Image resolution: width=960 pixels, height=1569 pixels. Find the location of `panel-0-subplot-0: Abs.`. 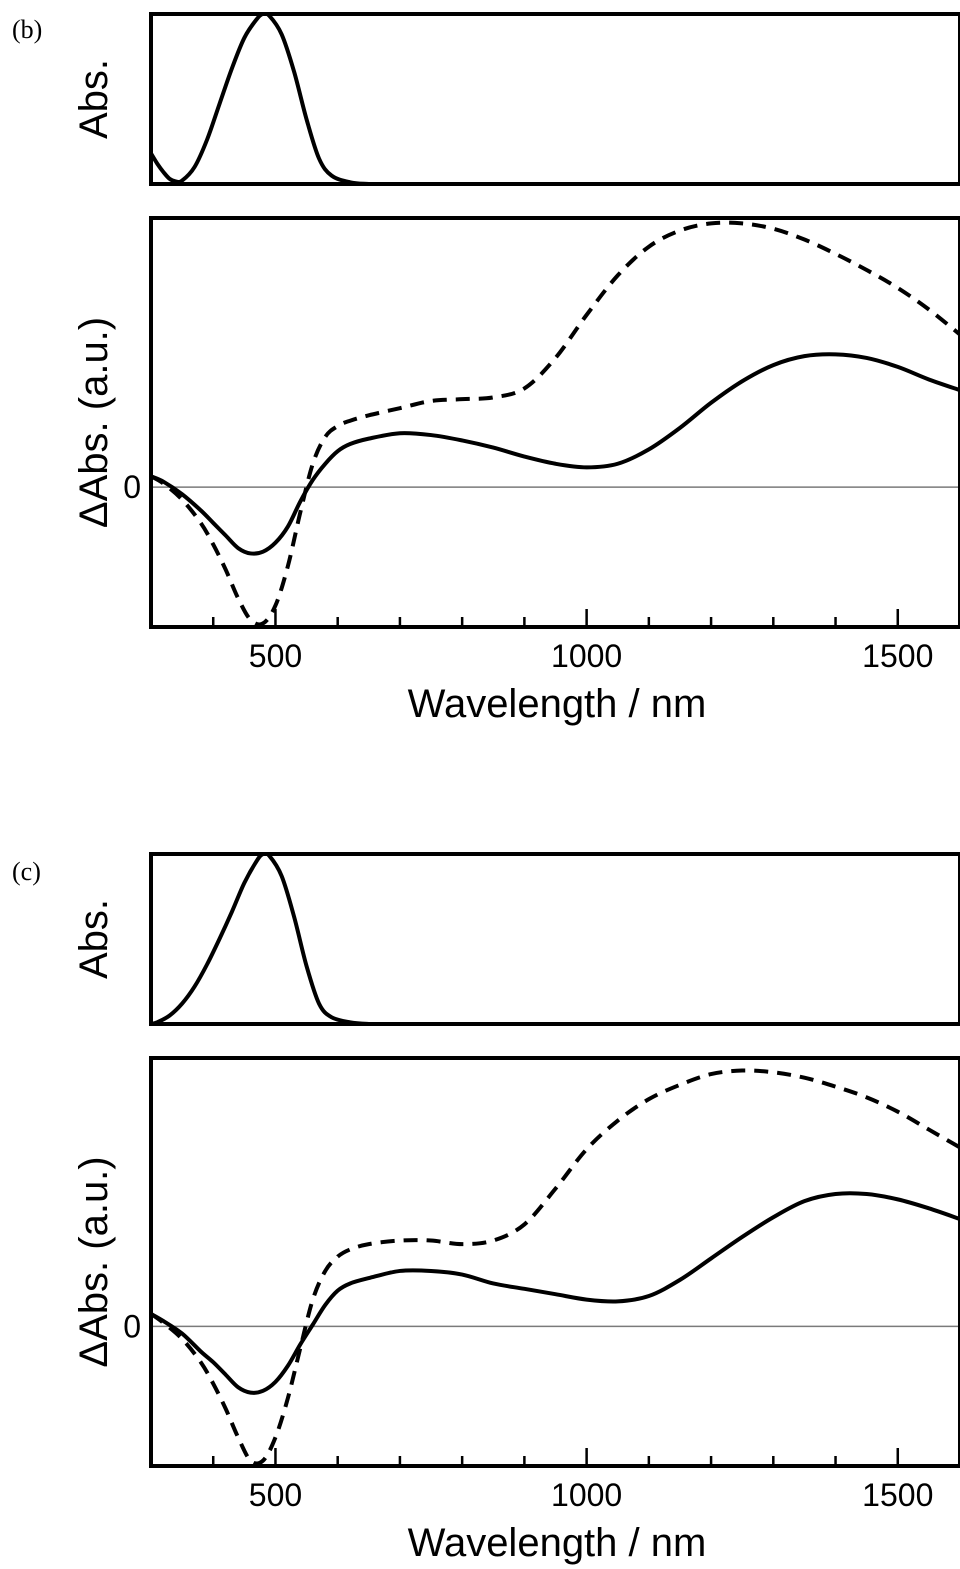

panel-0-subplot-0: Abs. is located at coordinates (516, 99).